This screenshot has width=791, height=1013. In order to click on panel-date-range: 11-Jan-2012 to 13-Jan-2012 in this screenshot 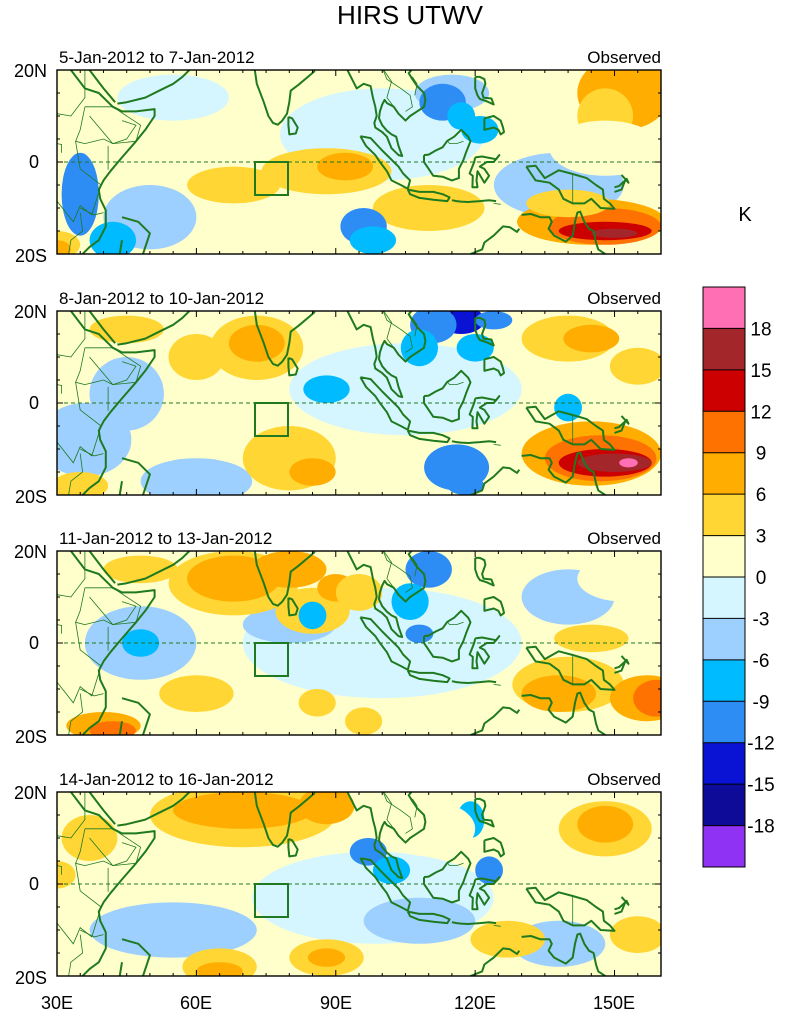, I will do `click(165, 538)`.